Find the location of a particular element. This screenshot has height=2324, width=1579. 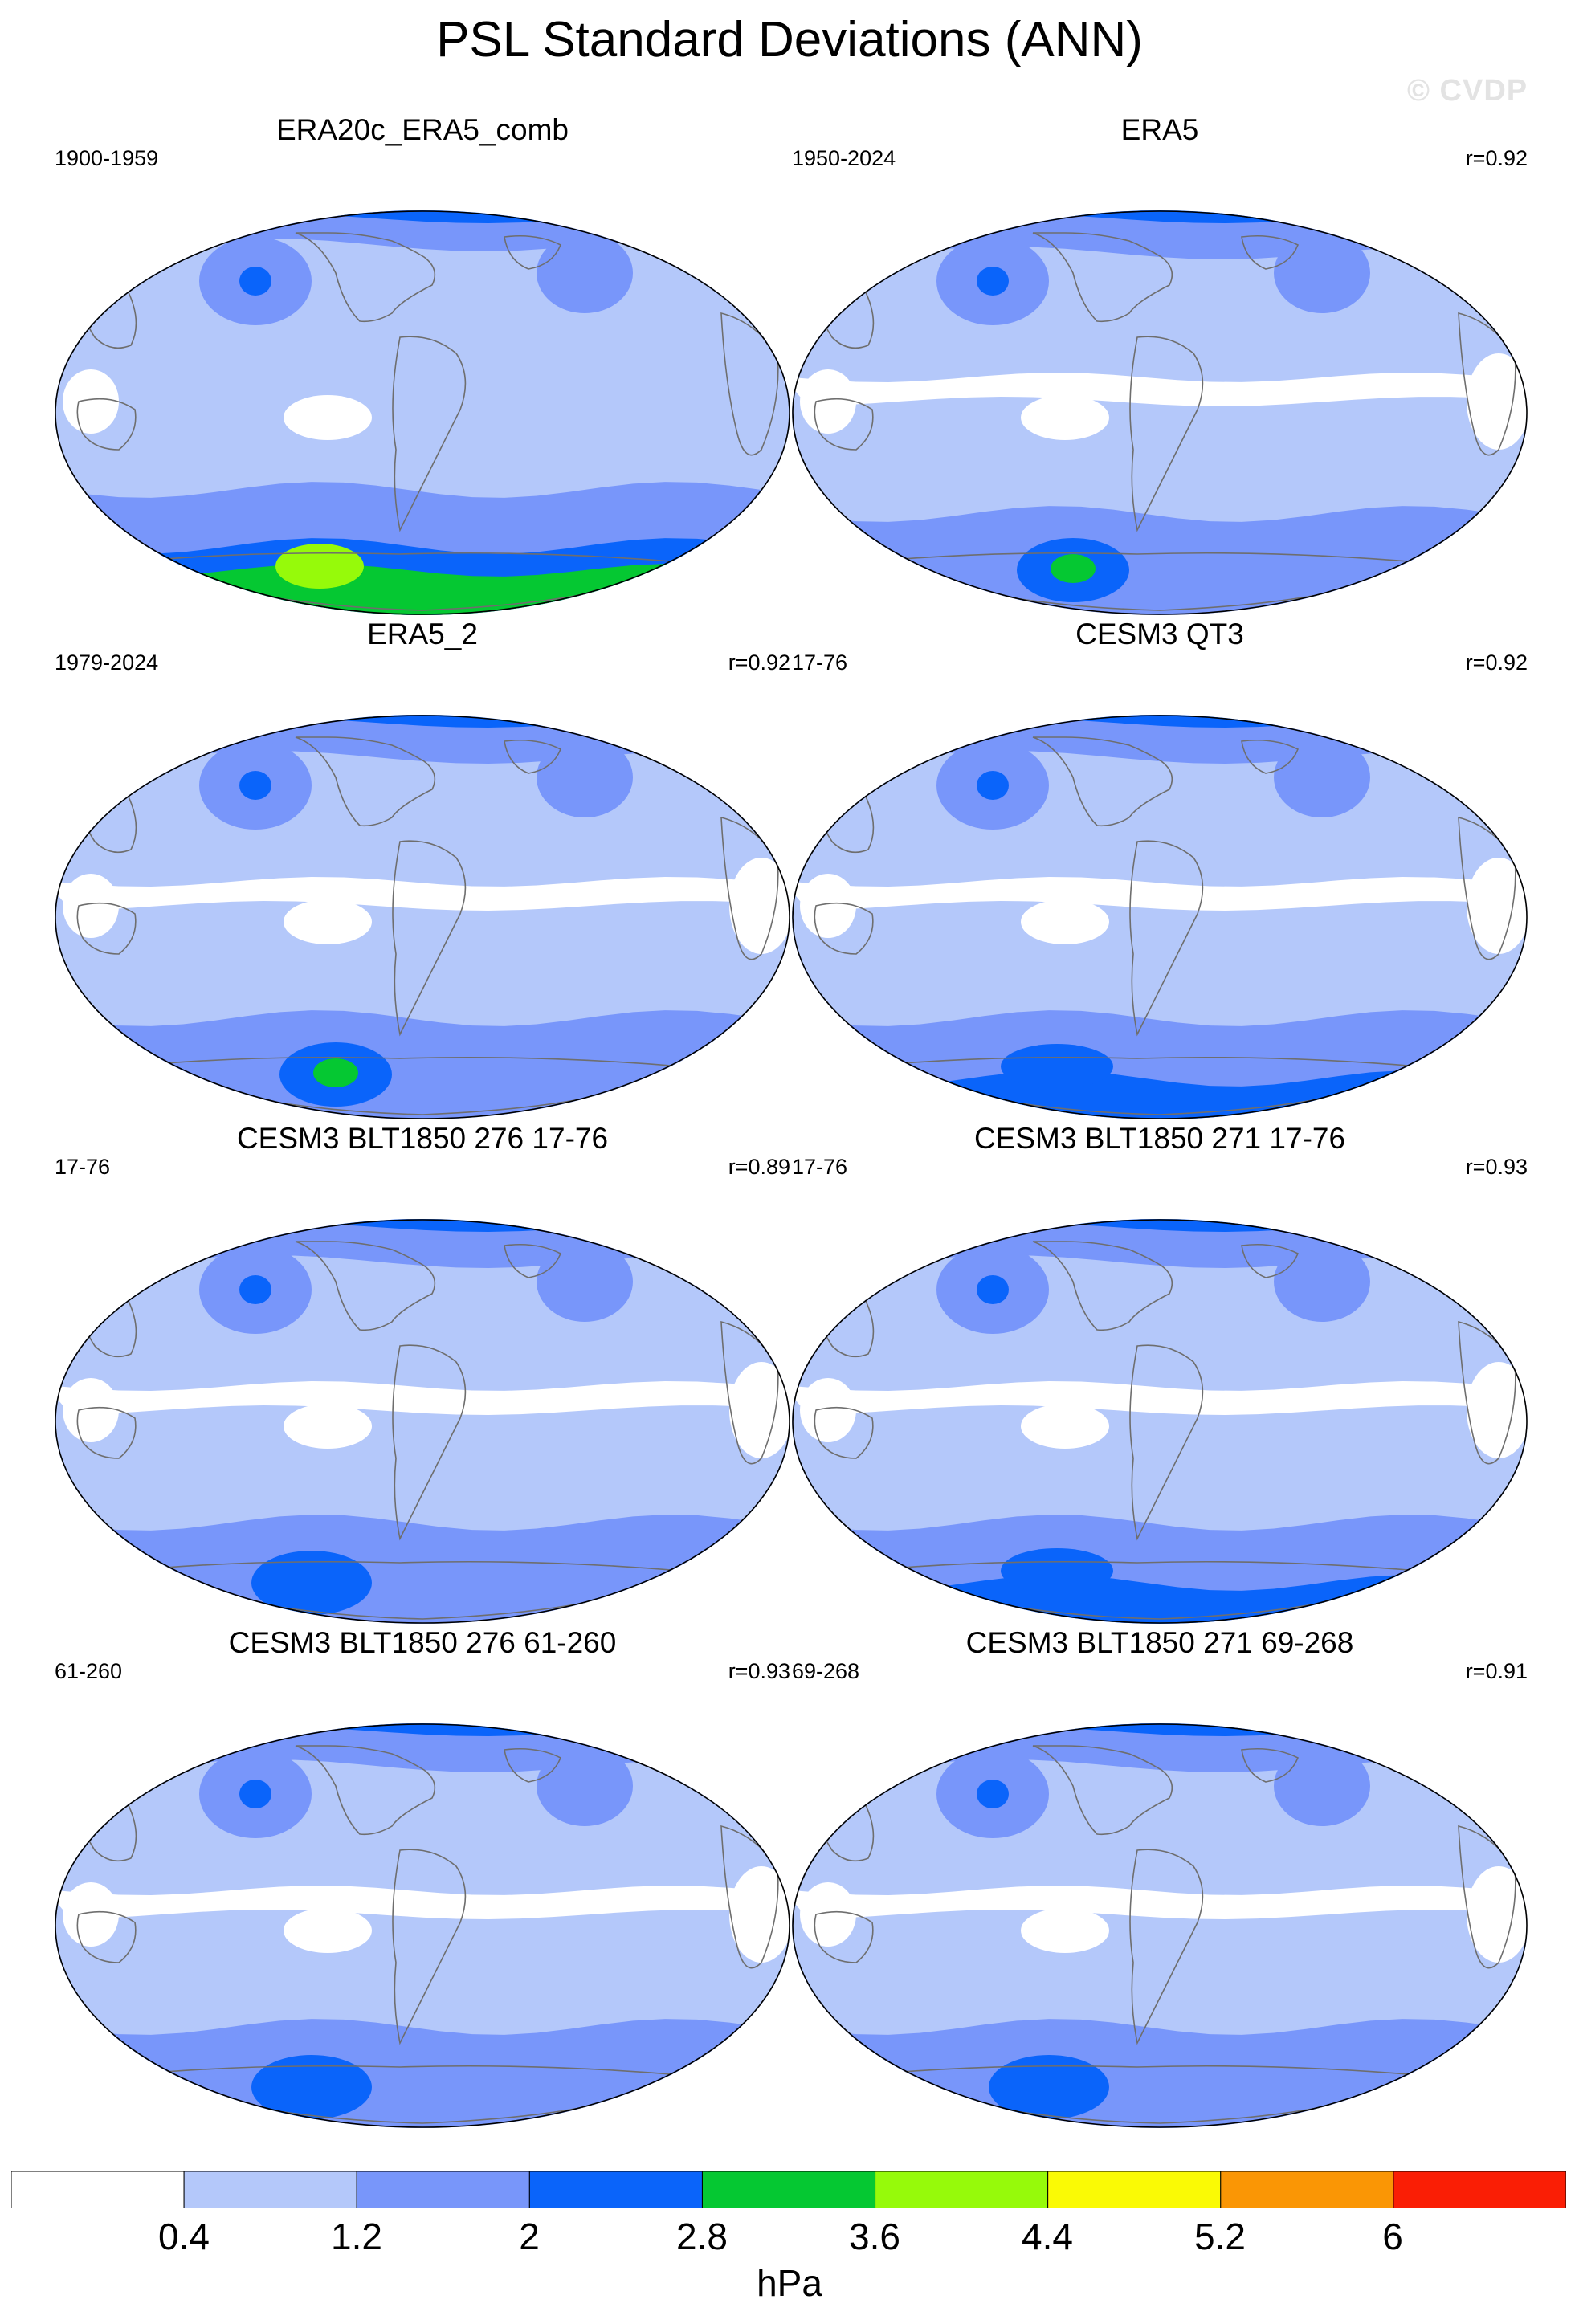

map-panel-era5-2: ERA5_2 1979-2024 r=0.92 is located at coordinates (422, 870).